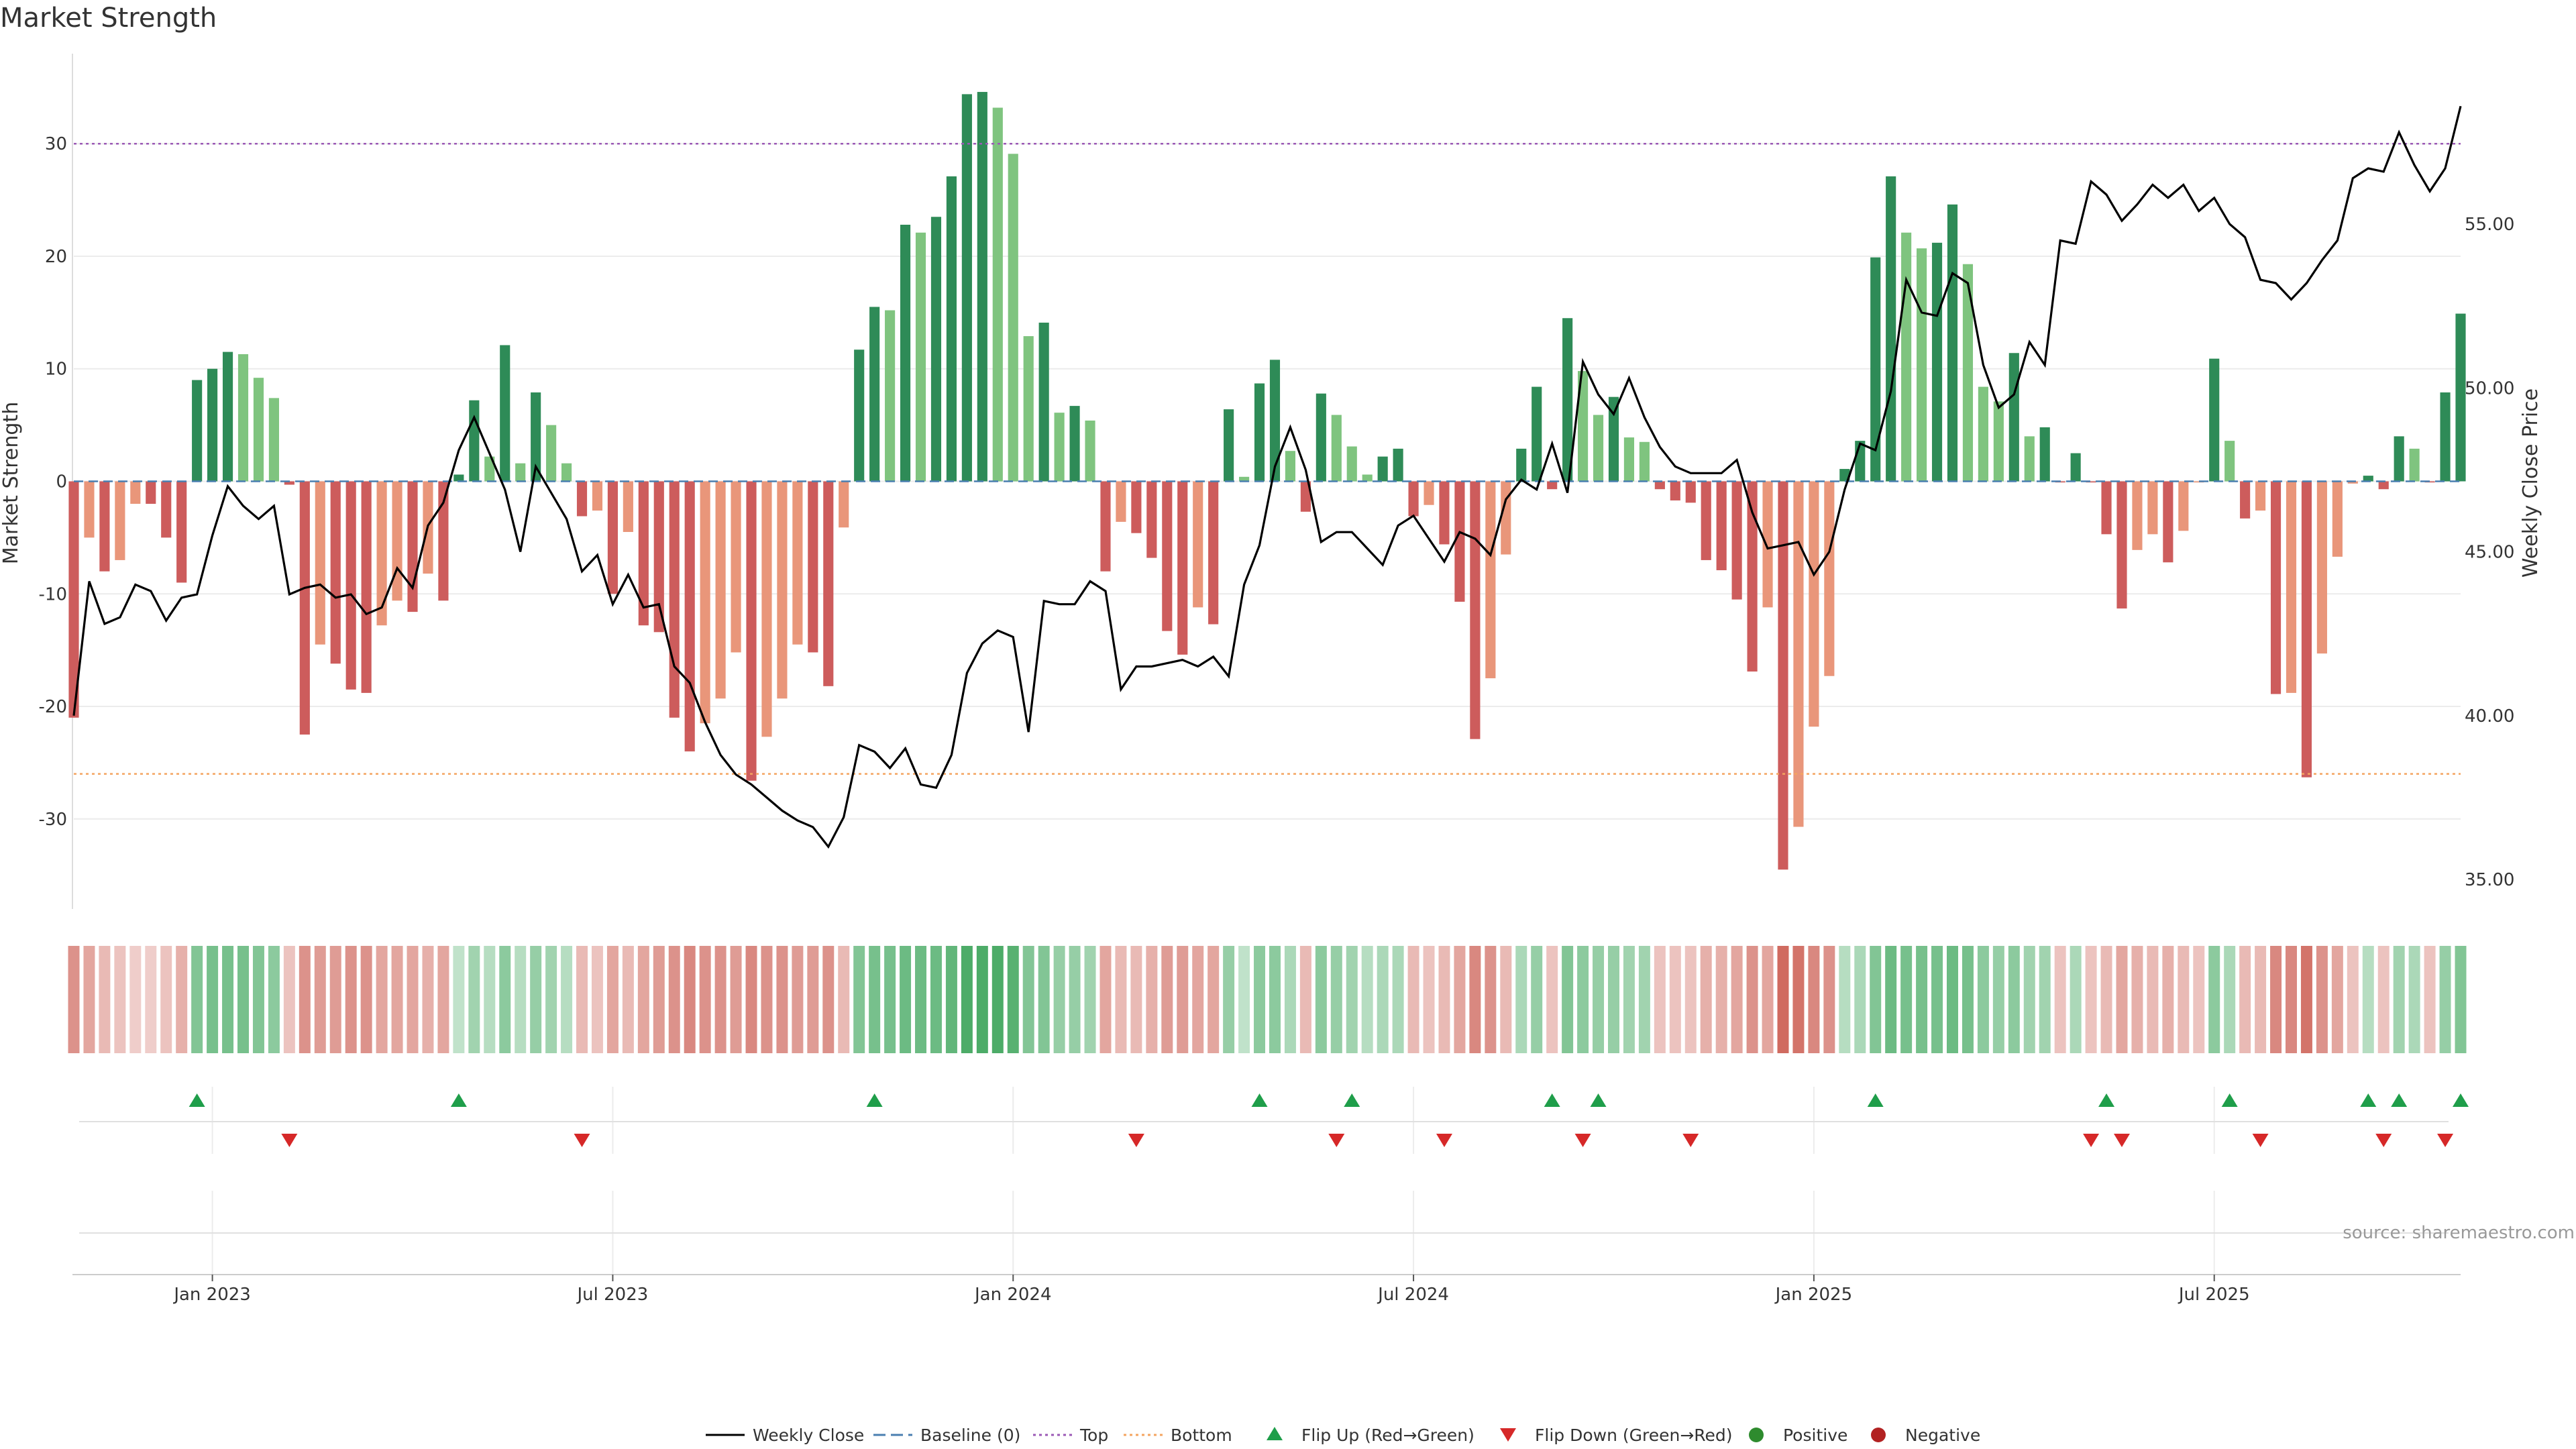  I want to click on x-tick-label: Jan 2023, so click(211, 1295).